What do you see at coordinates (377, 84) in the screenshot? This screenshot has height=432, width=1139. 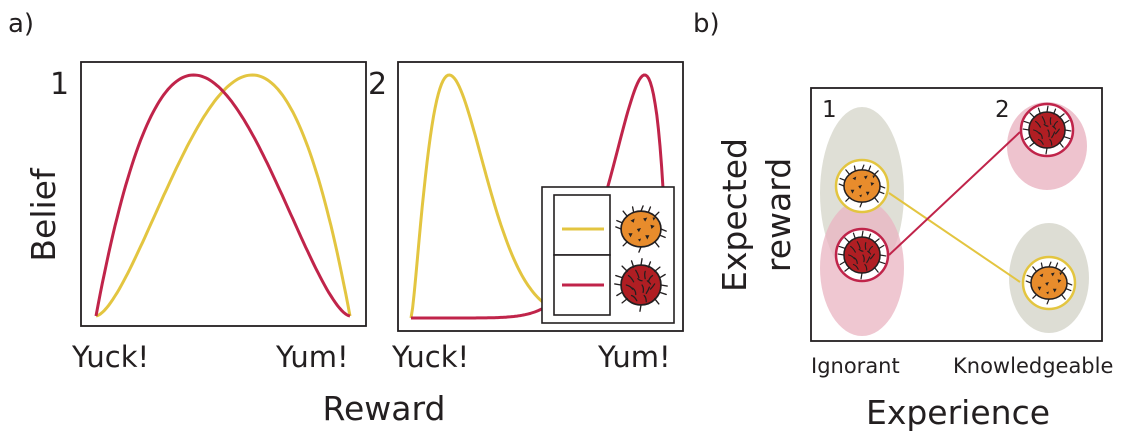 I see `plot-2-number: 2` at bounding box center [377, 84].